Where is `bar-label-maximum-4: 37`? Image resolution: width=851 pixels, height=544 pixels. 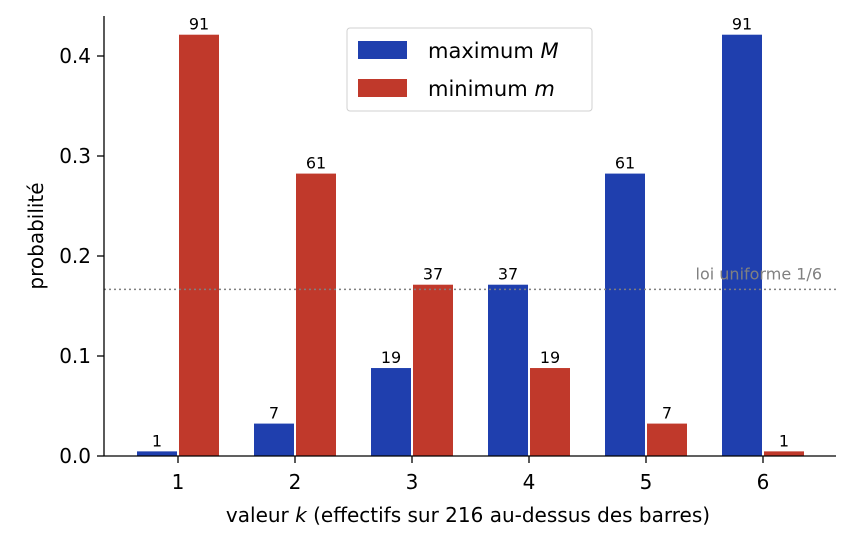 bar-label-maximum-4: 37 is located at coordinates (508, 274).